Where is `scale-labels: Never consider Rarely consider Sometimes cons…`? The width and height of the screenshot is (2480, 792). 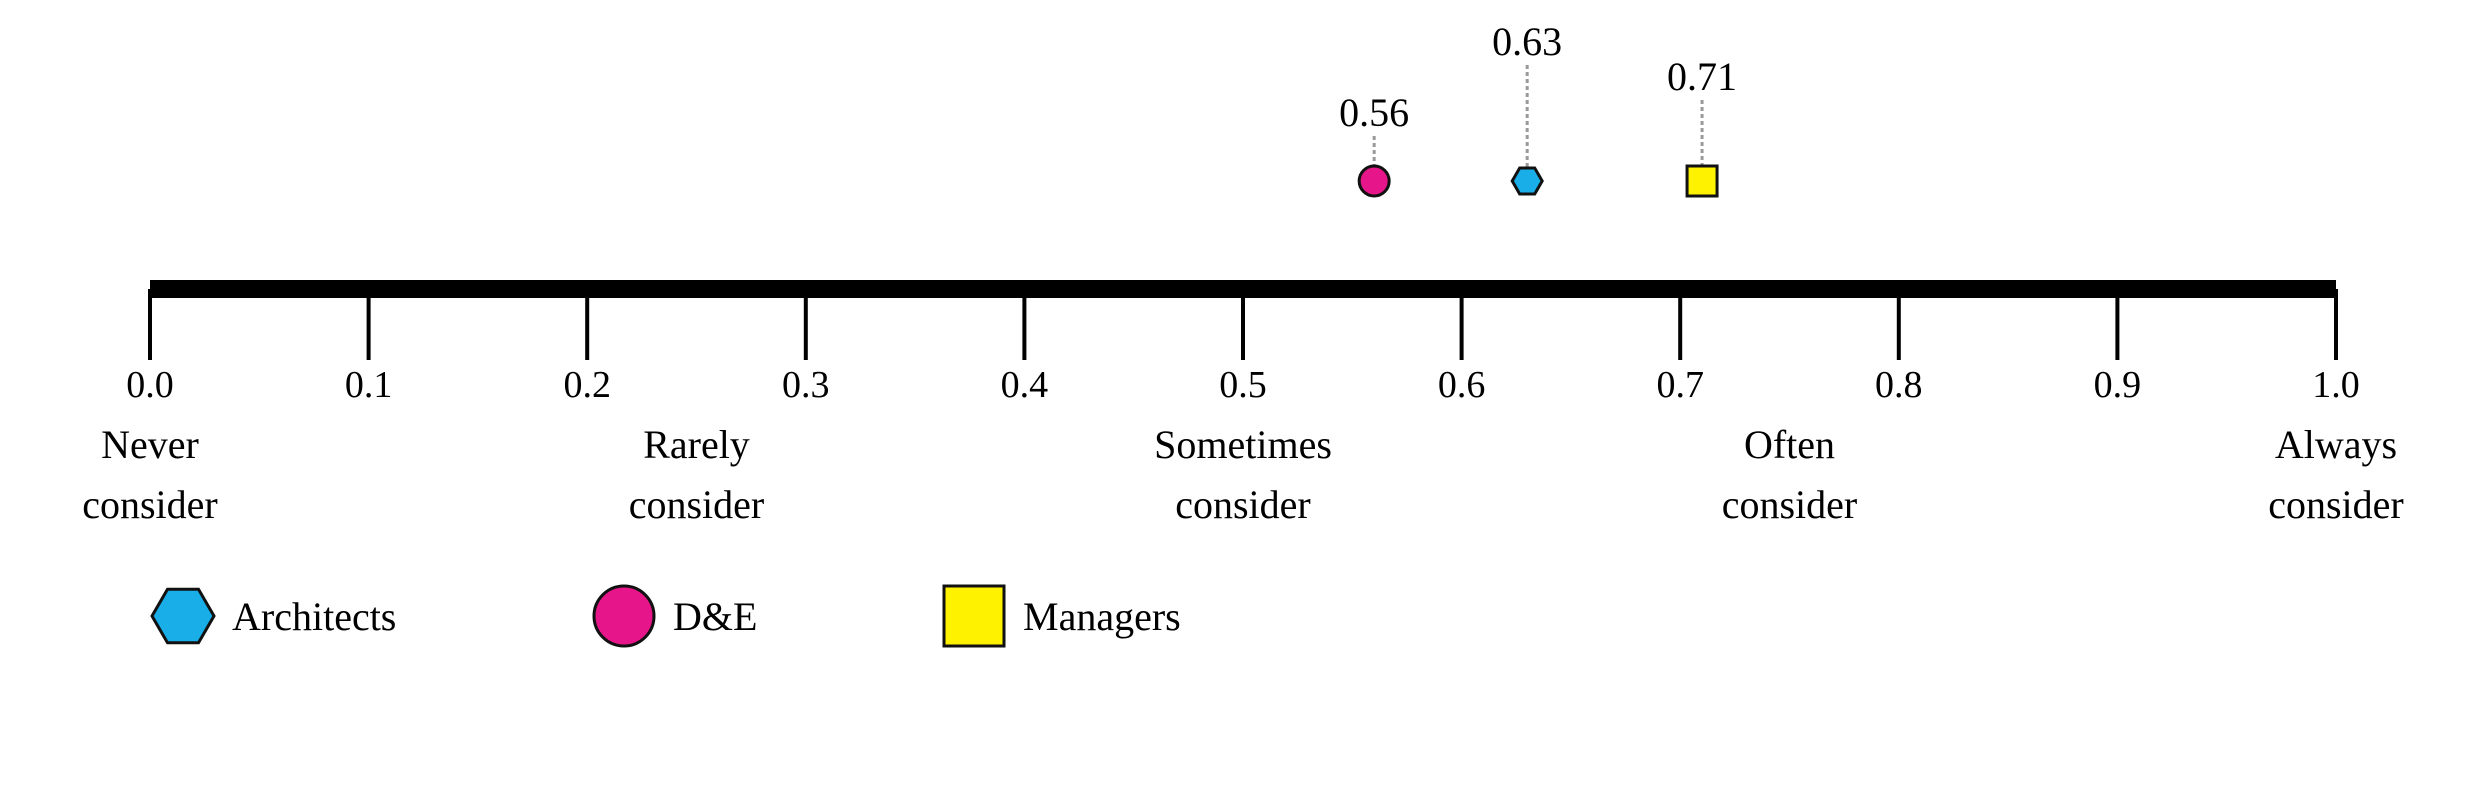 scale-labels: Never consider Rarely consider Sometimes cons… is located at coordinates (1243, 474).